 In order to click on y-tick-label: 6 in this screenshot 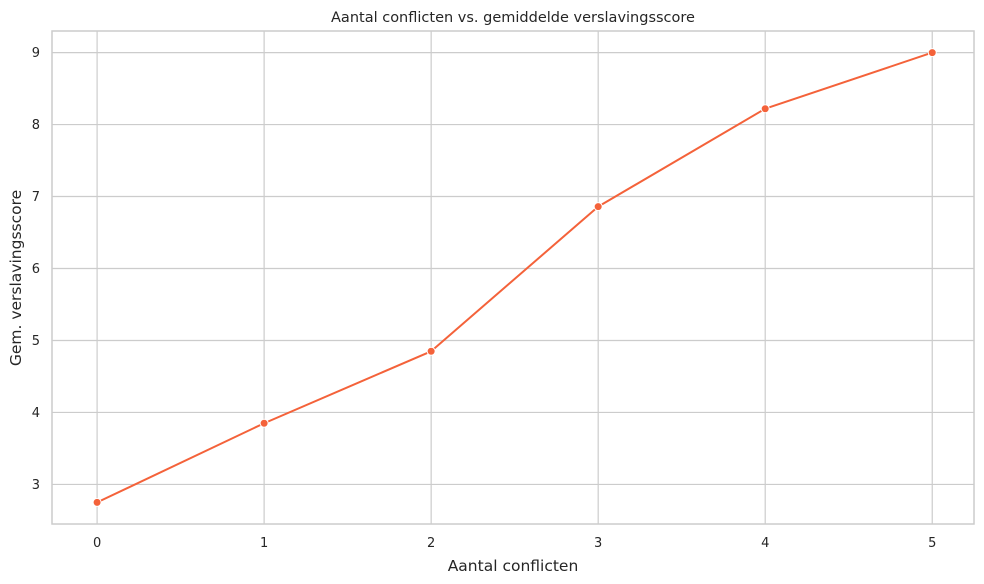, I will do `click(36, 269)`.